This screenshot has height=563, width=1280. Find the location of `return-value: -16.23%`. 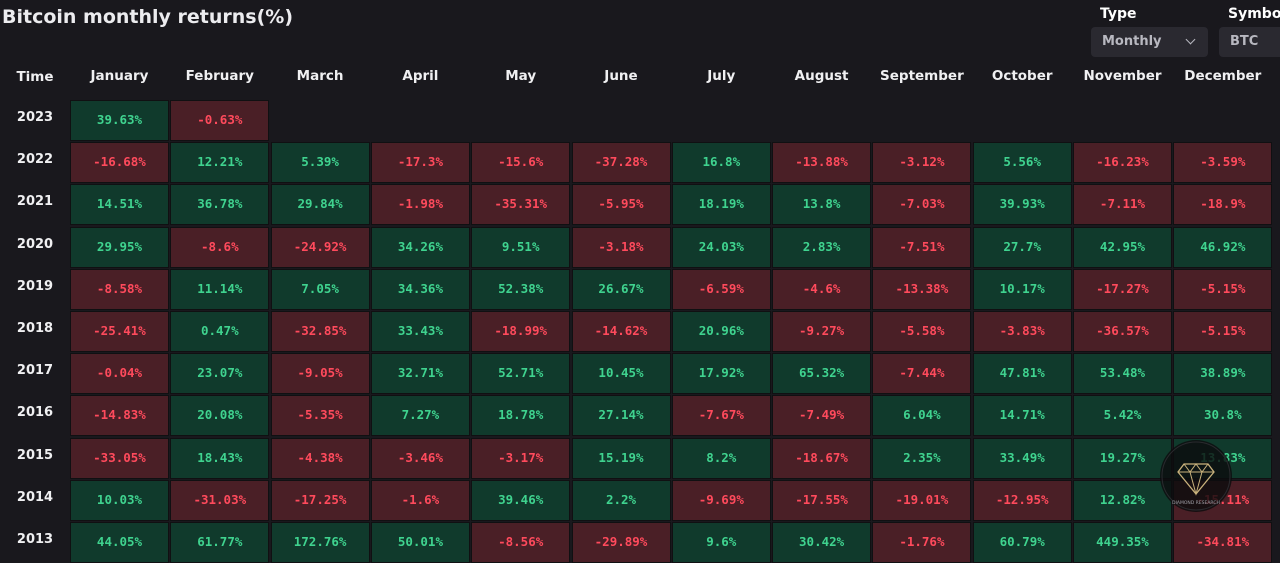

return-value: -16.23% is located at coordinates (1122, 162).